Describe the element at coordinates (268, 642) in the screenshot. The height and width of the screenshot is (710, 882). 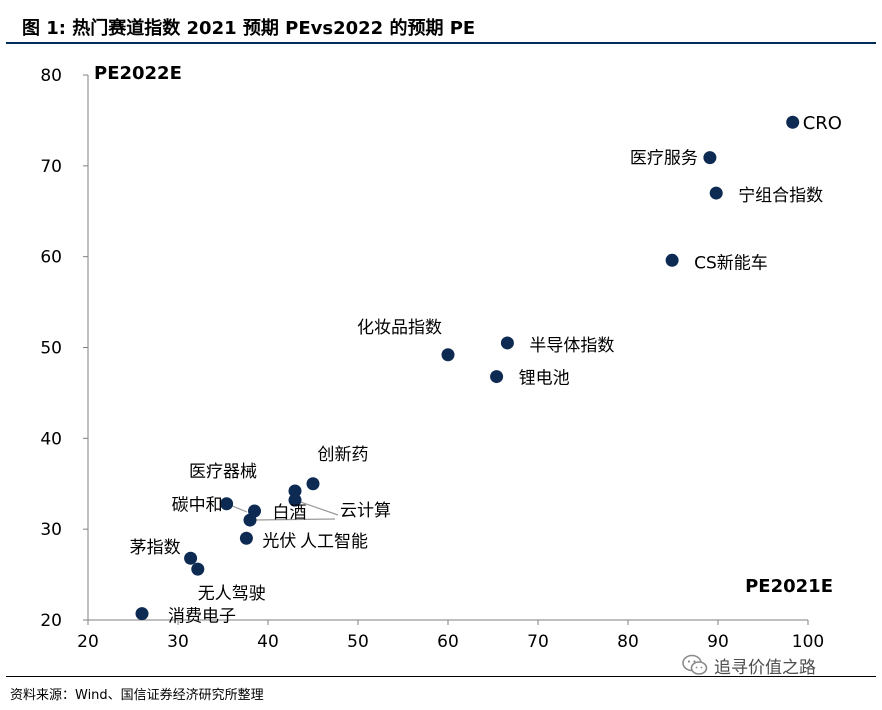
I see `x-tick-label: 40` at that location.